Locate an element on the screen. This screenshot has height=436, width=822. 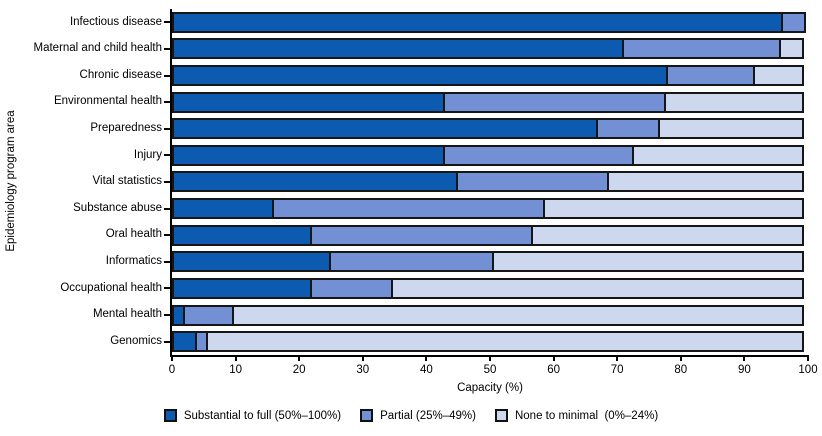
x-axis-tick-label: 20 is located at coordinates (299, 370).